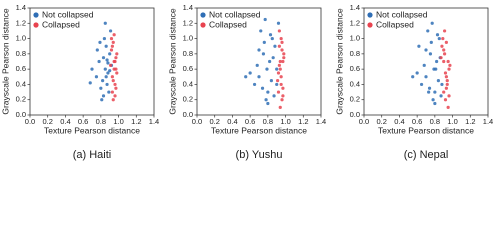  I want to click on y-tick-label: 0.0, so click(21, 114).